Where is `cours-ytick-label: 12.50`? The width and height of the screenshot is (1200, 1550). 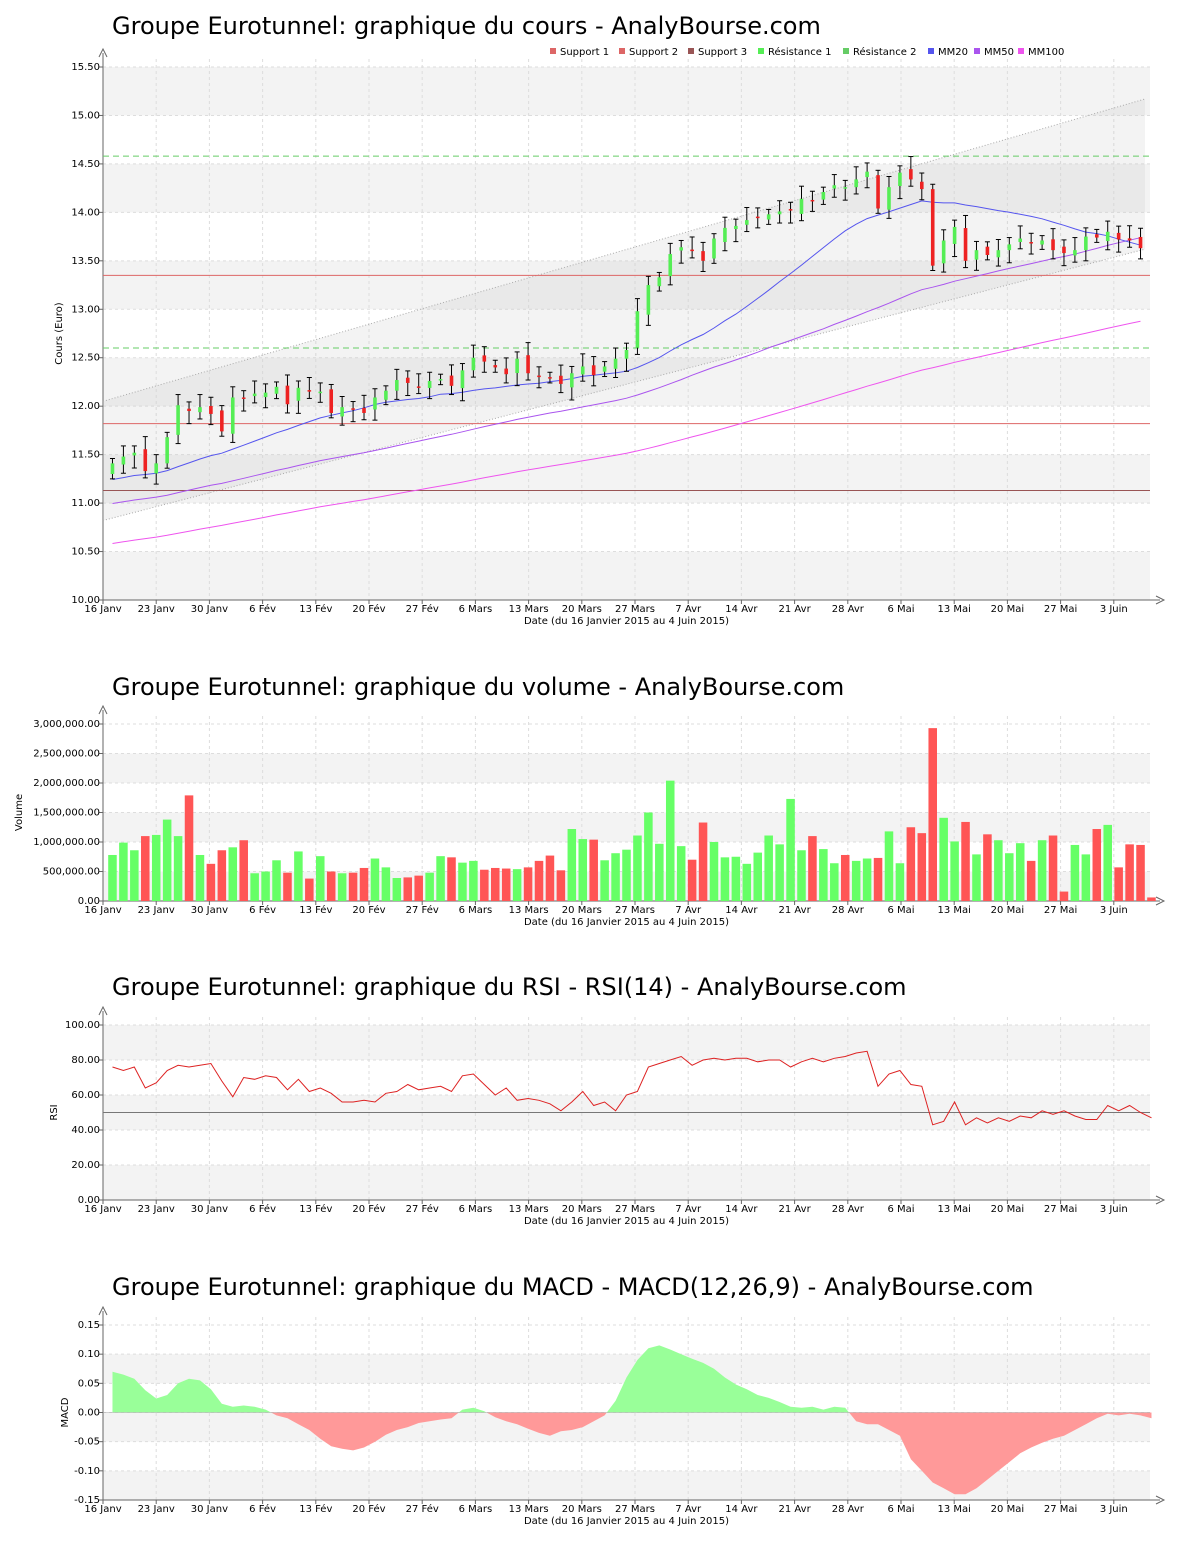
cours-ytick-label: 12.50 is located at coordinates (85, 358).